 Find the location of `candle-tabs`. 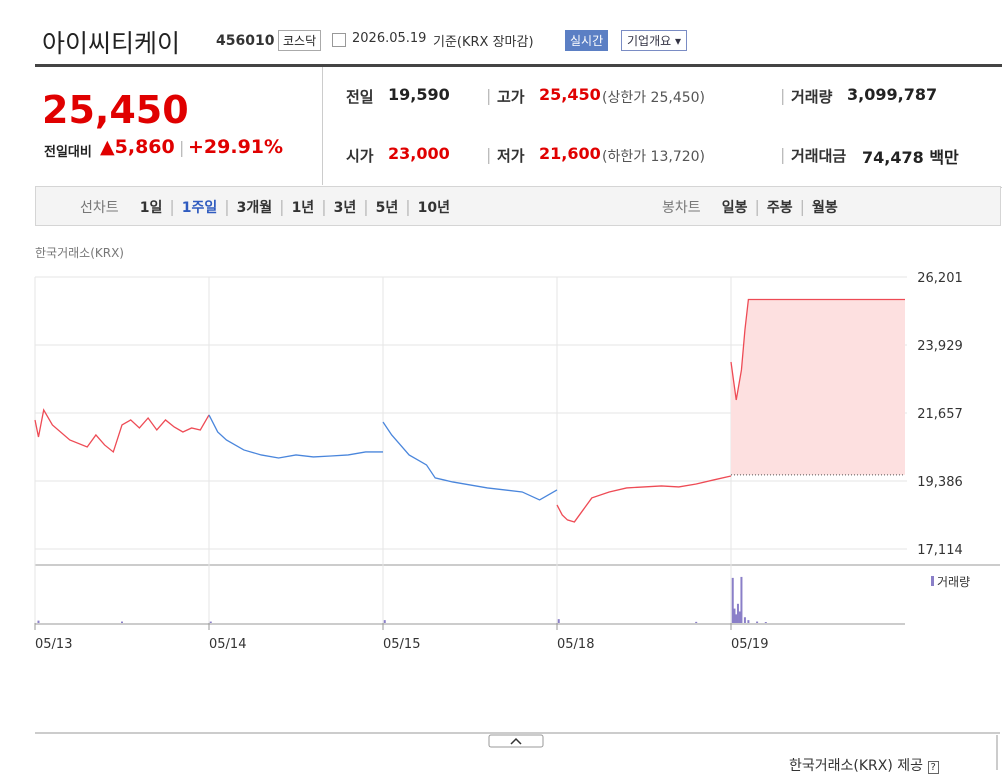

candle-tabs is located at coordinates (759, 206).